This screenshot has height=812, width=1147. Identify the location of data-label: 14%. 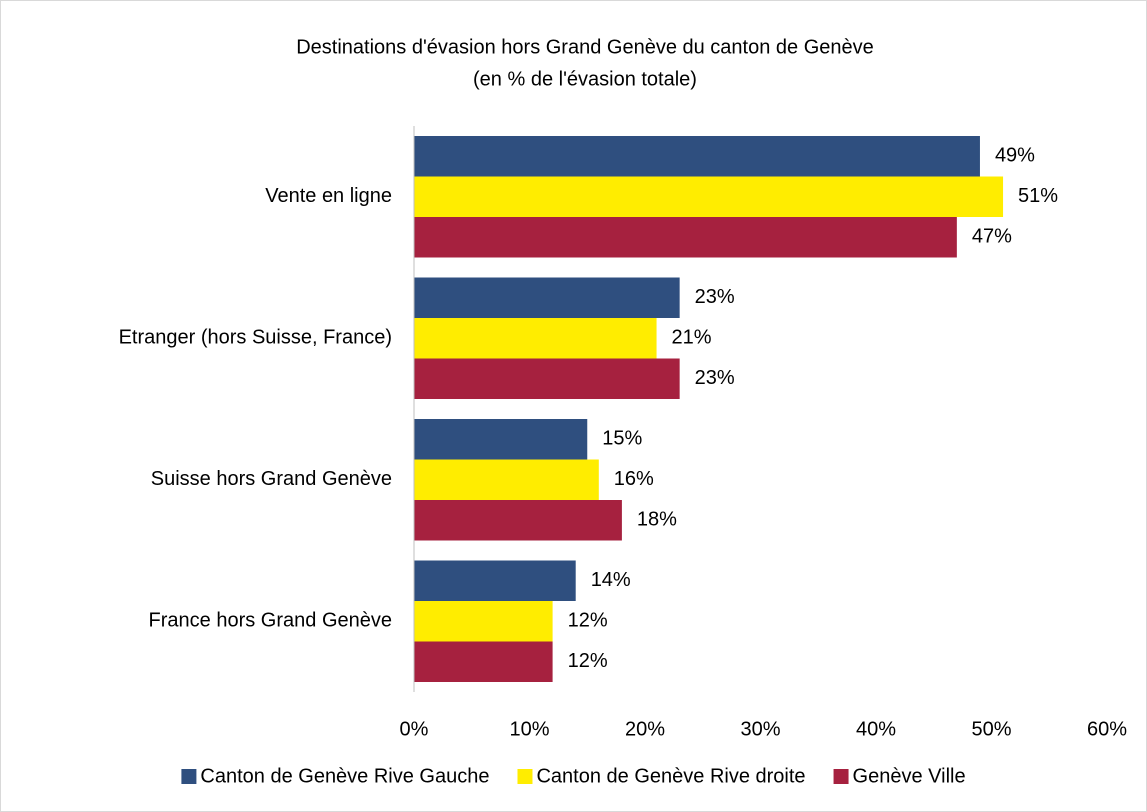
(611, 580).